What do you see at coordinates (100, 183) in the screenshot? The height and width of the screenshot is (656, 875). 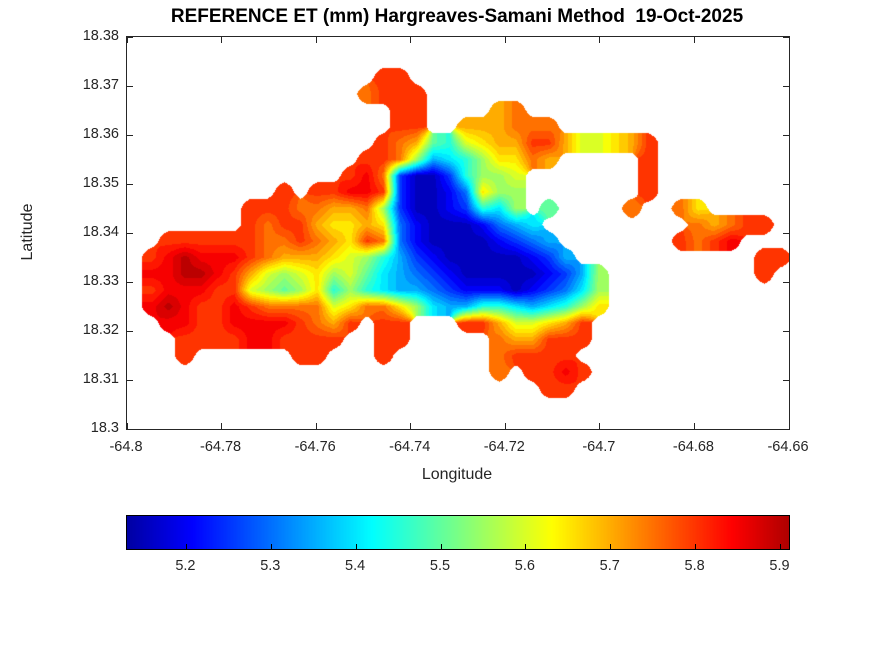 I see `y-tick-label: 18.35` at bounding box center [100, 183].